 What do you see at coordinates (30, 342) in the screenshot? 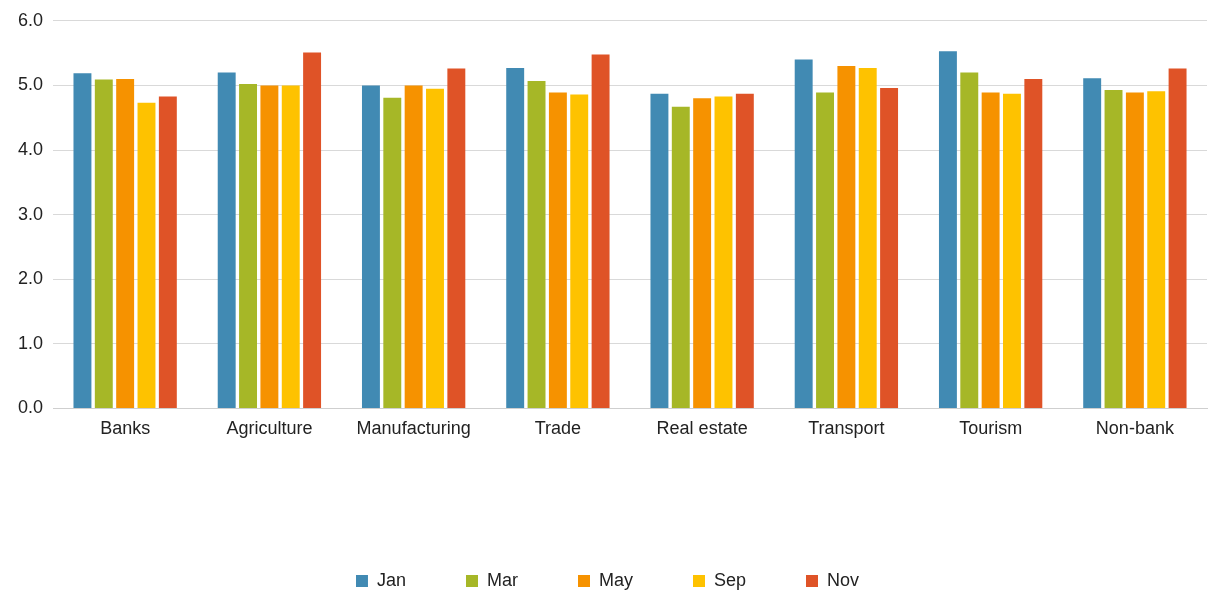
I see `y-tick-label: 1.0` at bounding box center [30, 342].